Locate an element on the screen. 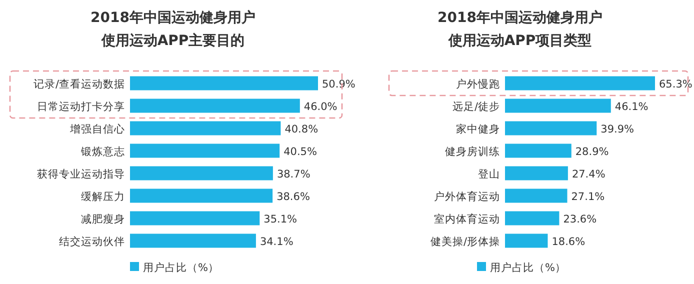  data-label: 27.1% is located at coordinates (588, 196).